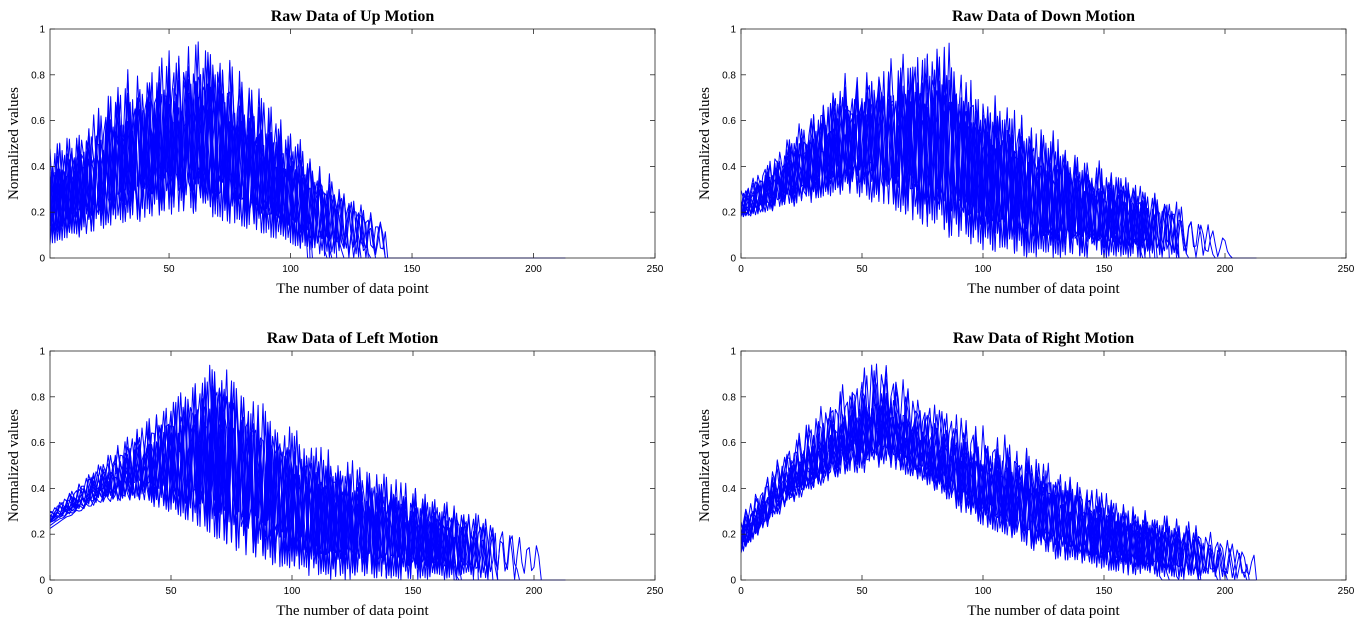 Image resolution: width=1369 pixels, height=627 pixels. What do you see at coordinates (353, 16) in the screenshot?
I see `chart-title: Raw Data of Up Motion` at bounding box center [353, 16].